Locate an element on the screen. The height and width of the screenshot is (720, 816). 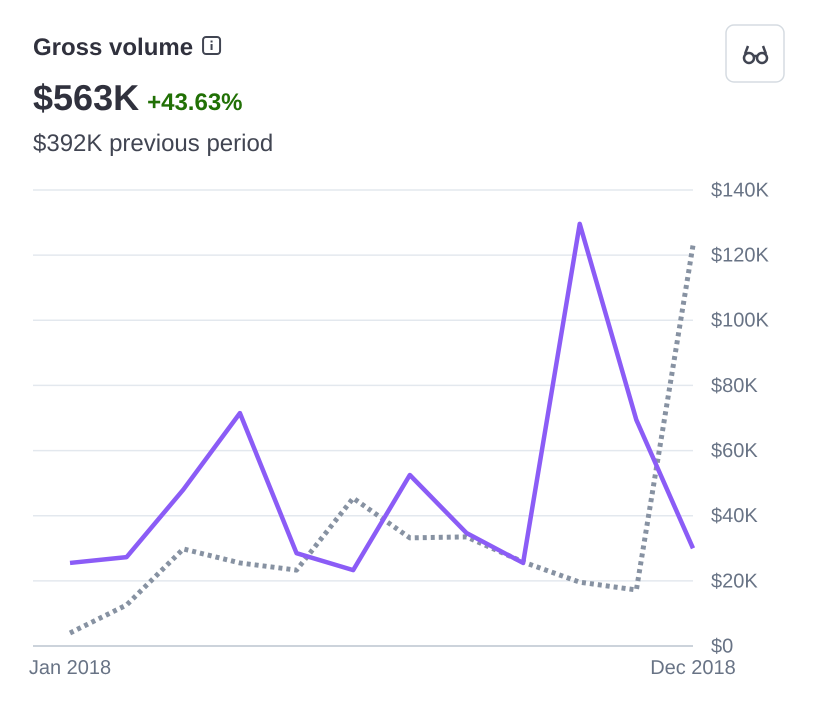
text: $563K is located at coordinates (86, 97).